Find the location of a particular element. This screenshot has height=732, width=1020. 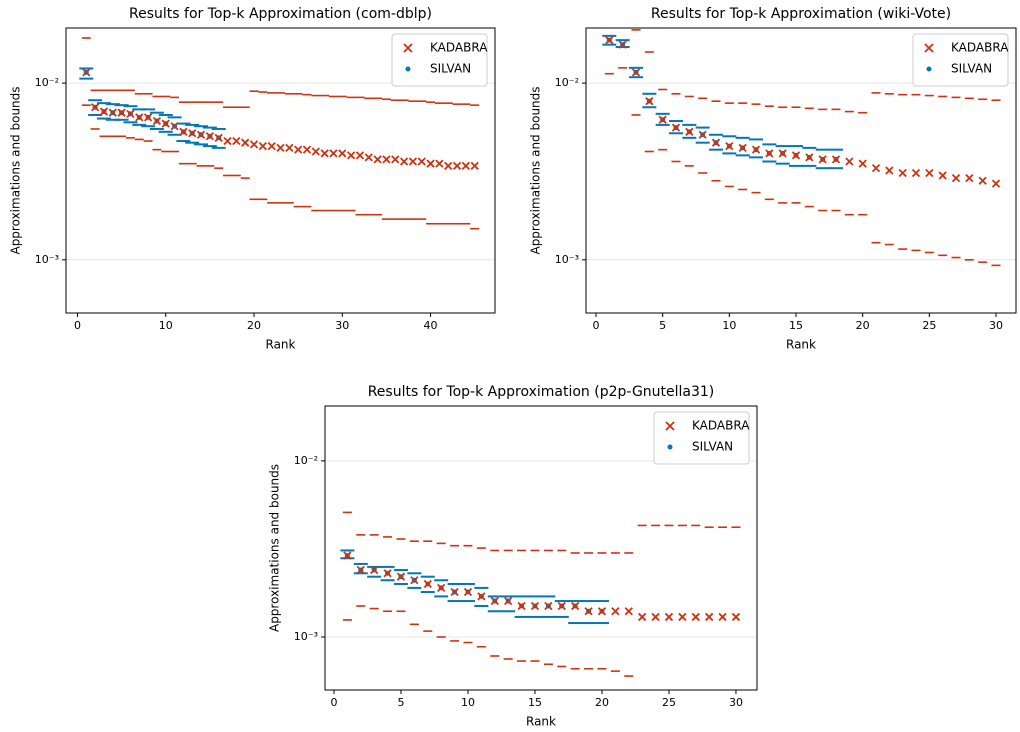

x-tick-label: 40 is located at coordinates (431, 325).